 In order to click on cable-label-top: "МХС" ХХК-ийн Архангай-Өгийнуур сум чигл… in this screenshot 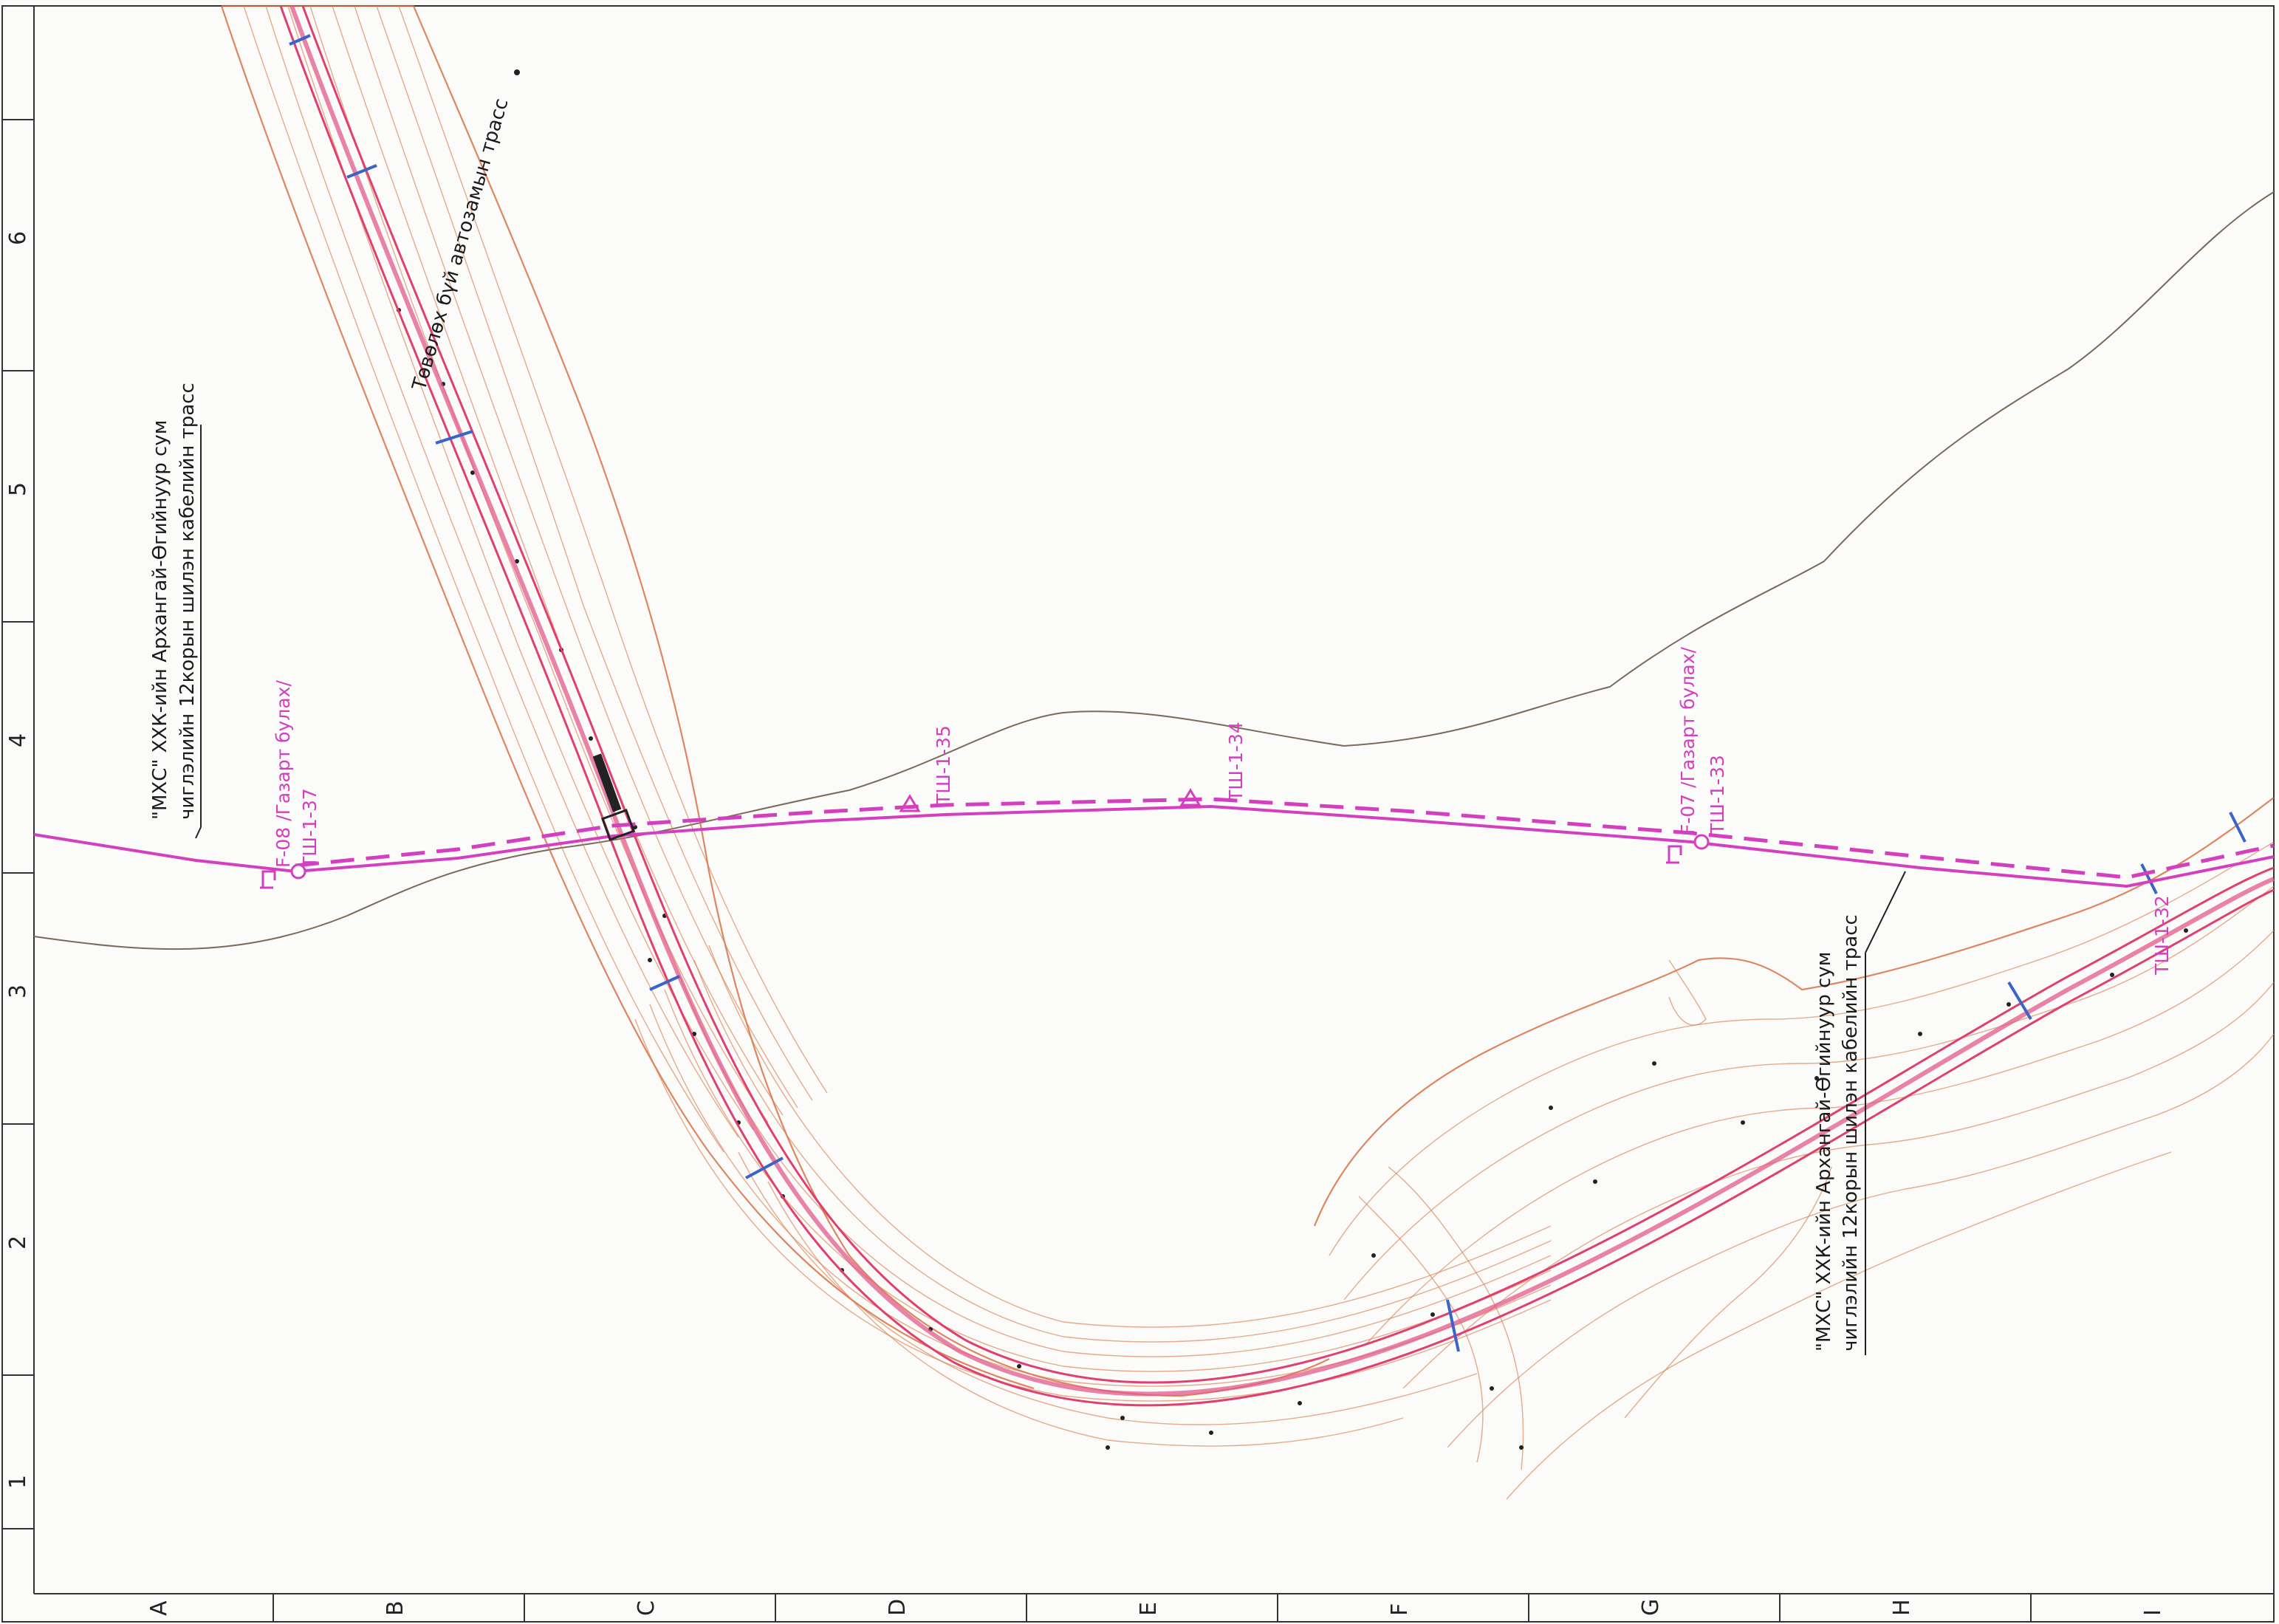, I will do `click(175, 611)`.